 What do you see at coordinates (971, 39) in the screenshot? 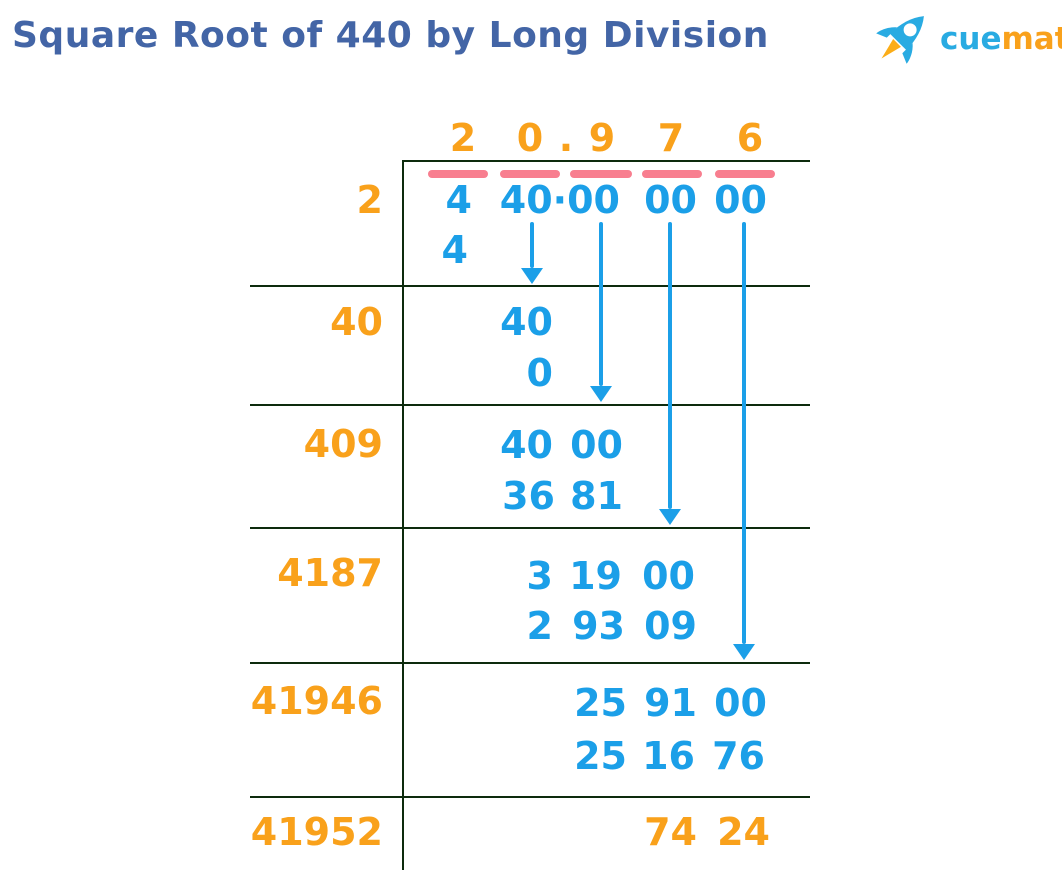
I see `logo-text-cue: cue` at bounding box center [971, 39].